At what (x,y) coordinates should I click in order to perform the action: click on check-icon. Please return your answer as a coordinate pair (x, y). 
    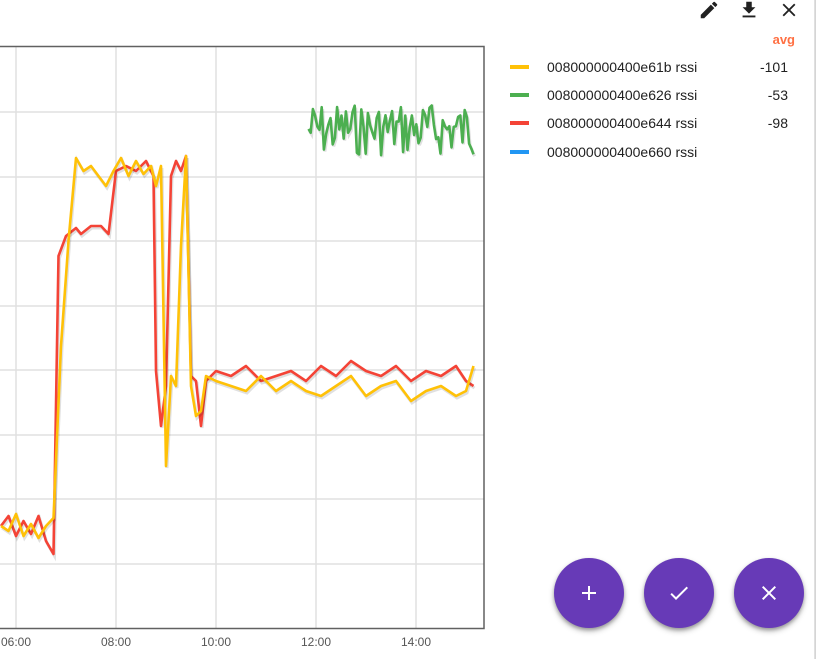
    Looking at the image, I should click on (679, 593).